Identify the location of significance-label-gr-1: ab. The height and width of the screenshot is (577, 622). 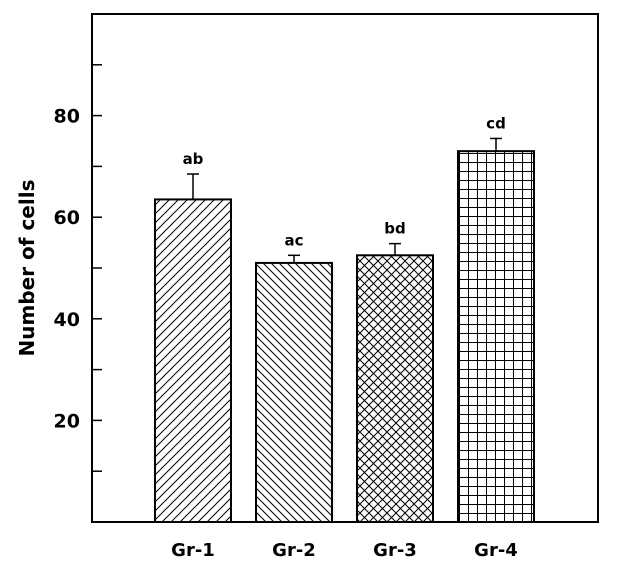
(193, 159).